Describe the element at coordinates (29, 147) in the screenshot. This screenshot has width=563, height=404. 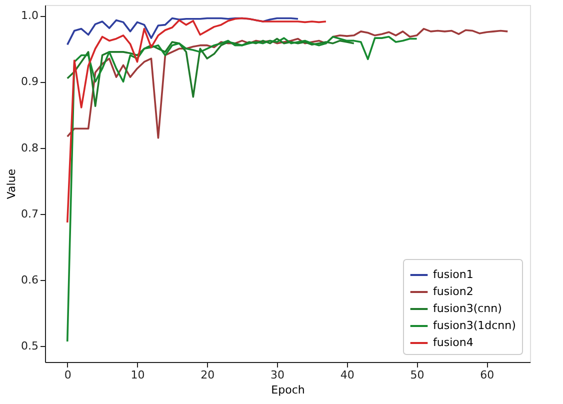
I see `y-tick-label: 0.8` at that location.